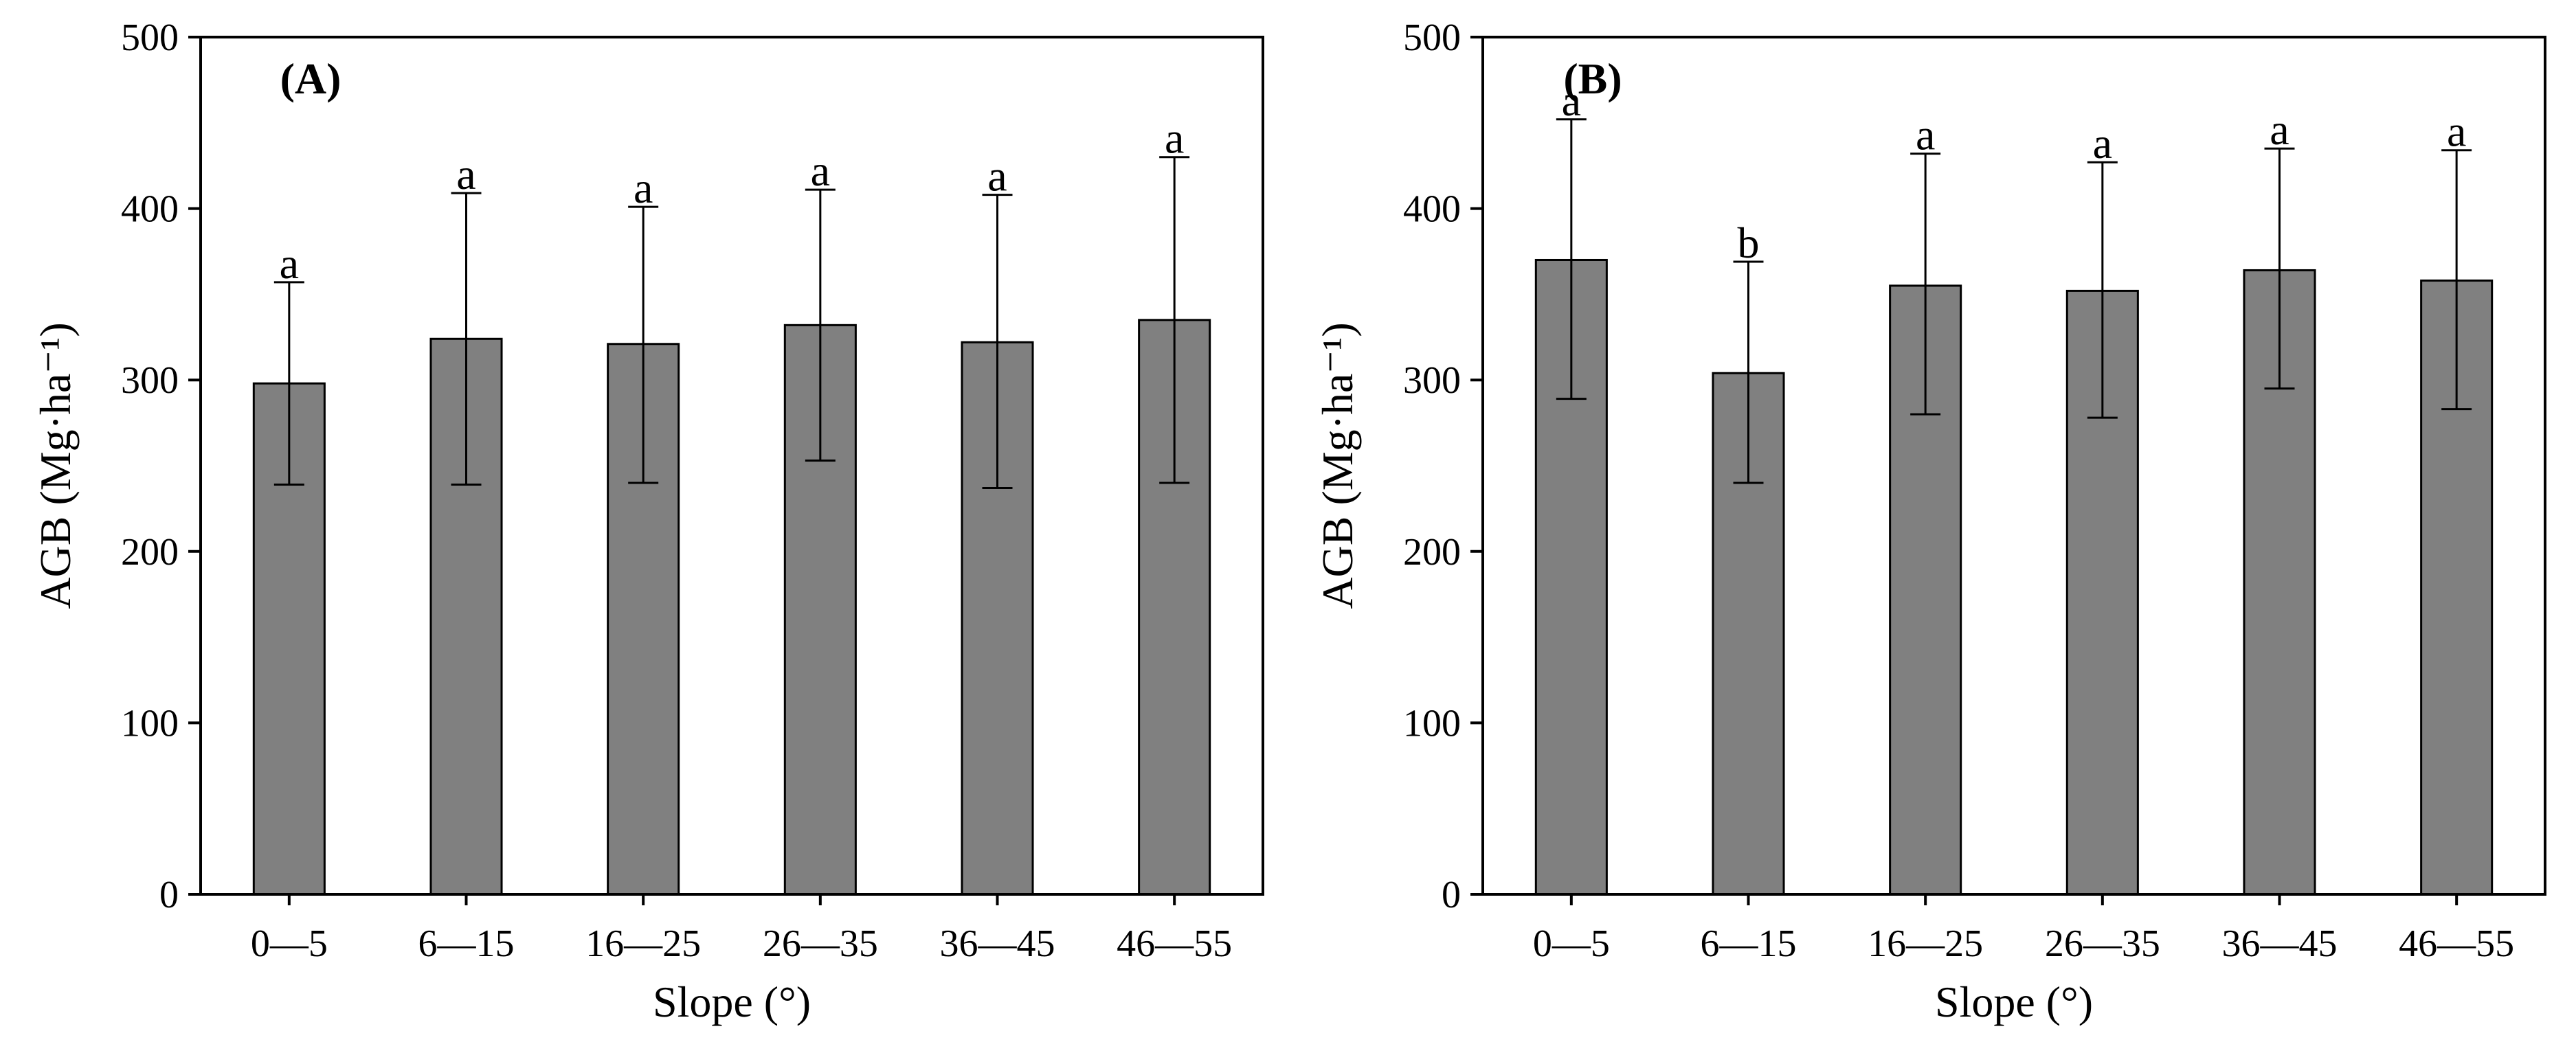 The width and height of the screenshot is (2576, 1053). Describe the element at coordinates (310, 78) in the screenshot. I see `panel-label: (A)` at that location.